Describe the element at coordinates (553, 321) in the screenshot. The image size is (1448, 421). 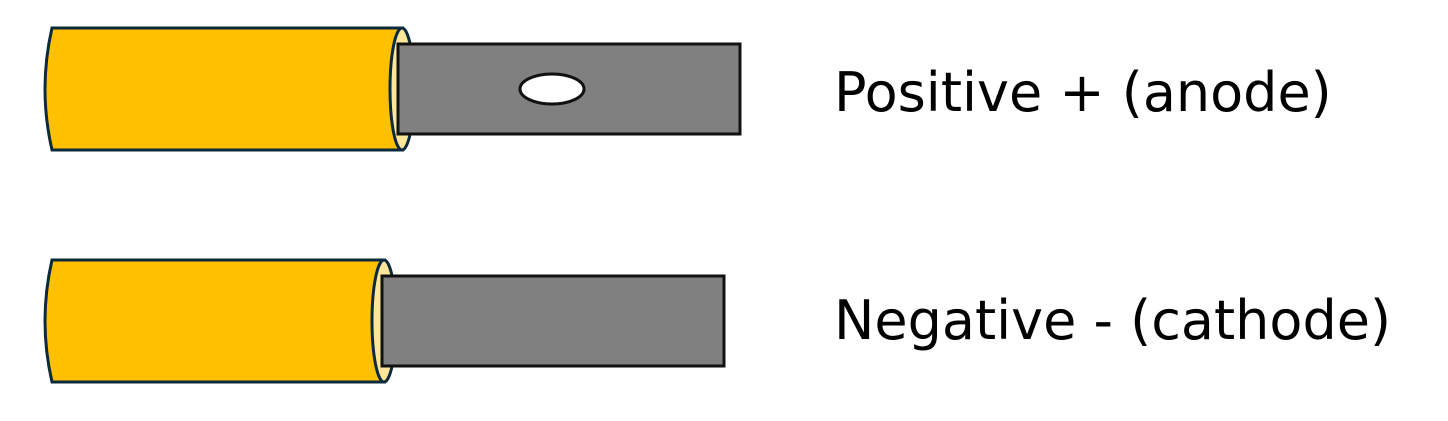
I see `negative-tab` at that location.